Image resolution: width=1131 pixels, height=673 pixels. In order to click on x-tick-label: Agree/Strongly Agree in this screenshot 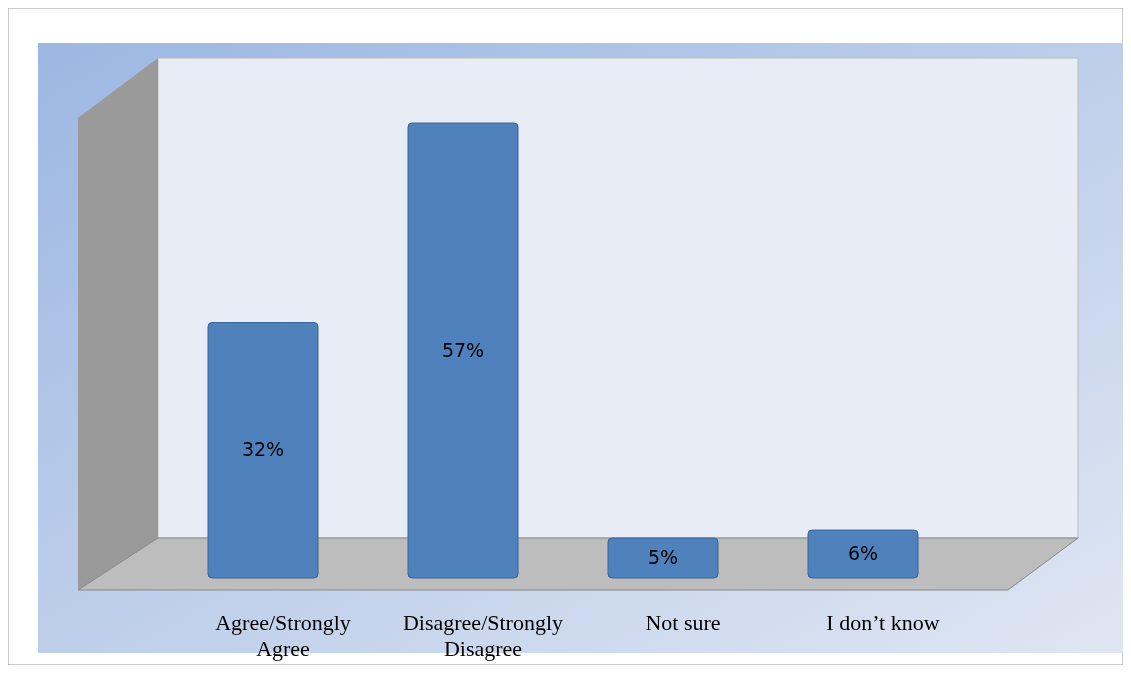, I will do `click(283, 635)`.